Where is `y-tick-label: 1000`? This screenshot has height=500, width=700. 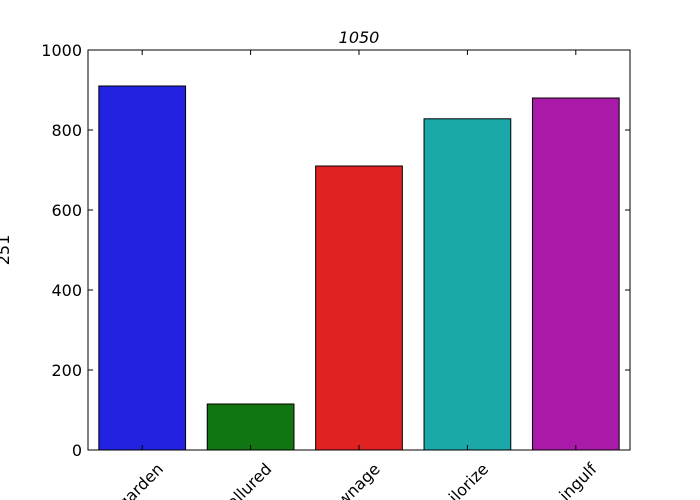
y-tick-label: 1000 is located at coordinates (61, 50).